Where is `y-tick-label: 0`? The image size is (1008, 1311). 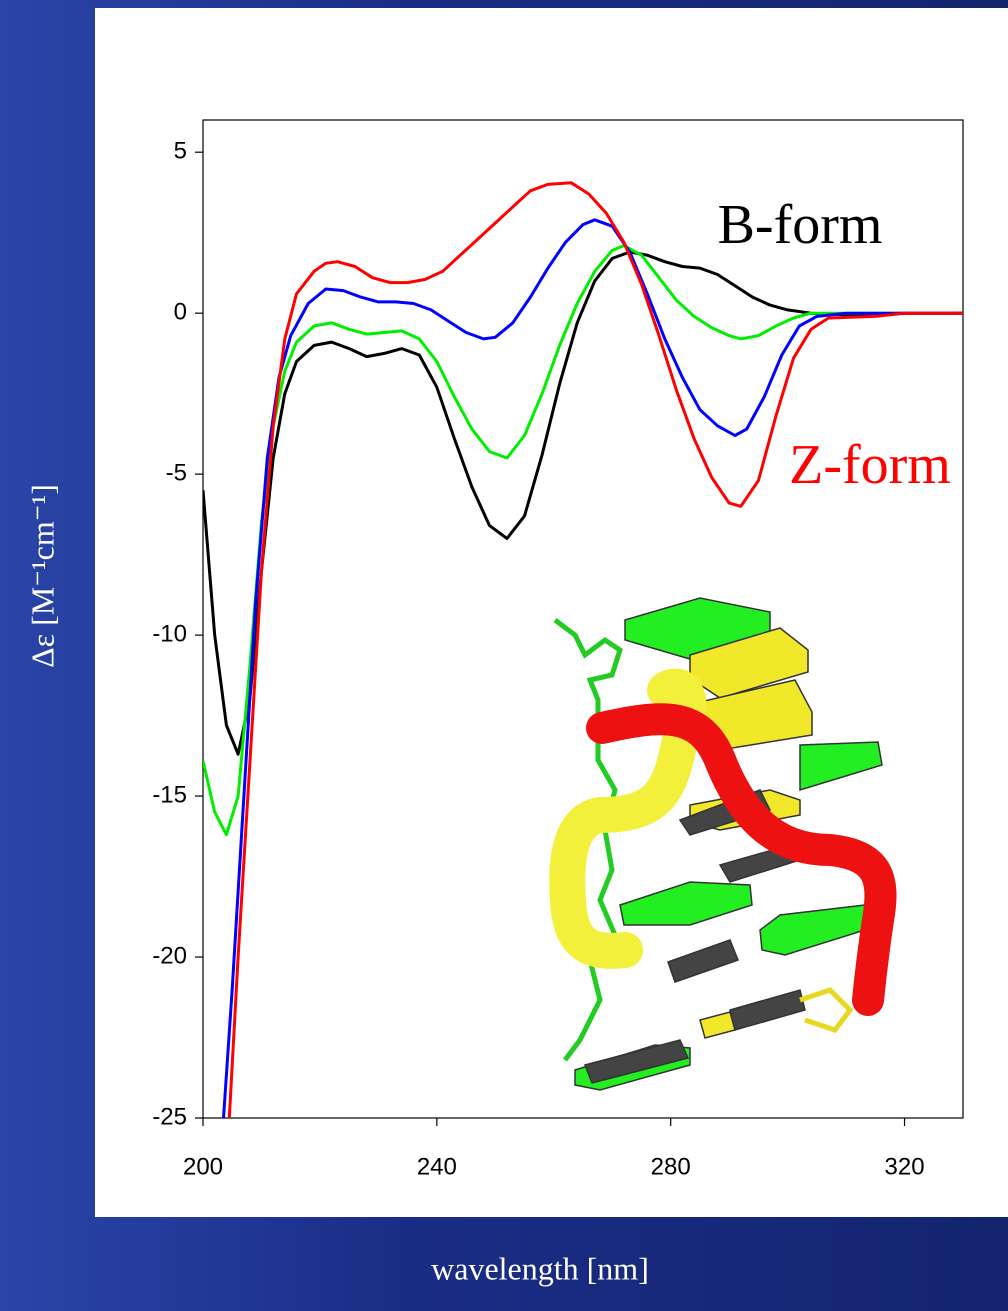
y-tick-label: 0 is located at coordinates (180, 312).